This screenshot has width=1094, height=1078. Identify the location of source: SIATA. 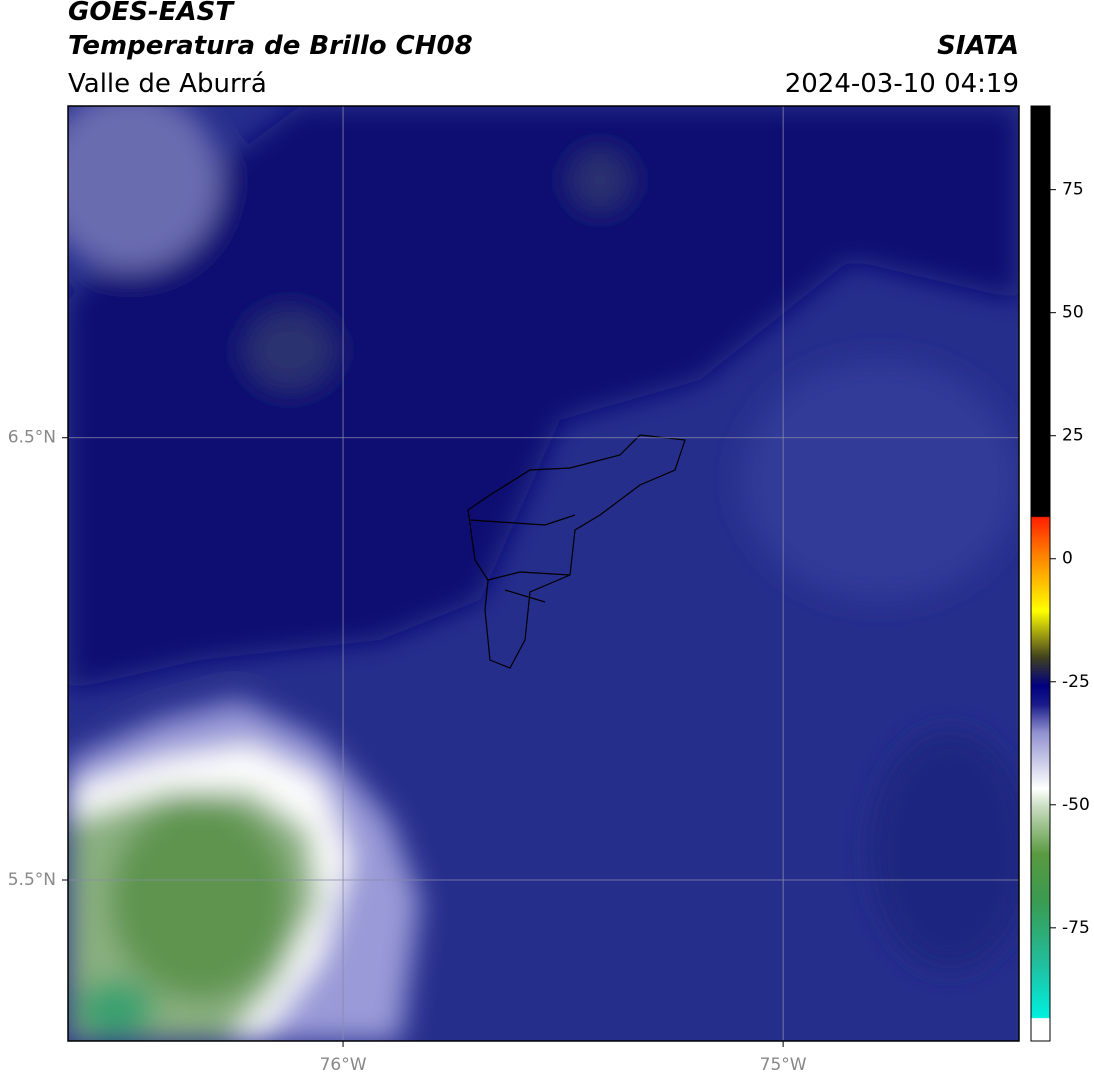
(978, 46).